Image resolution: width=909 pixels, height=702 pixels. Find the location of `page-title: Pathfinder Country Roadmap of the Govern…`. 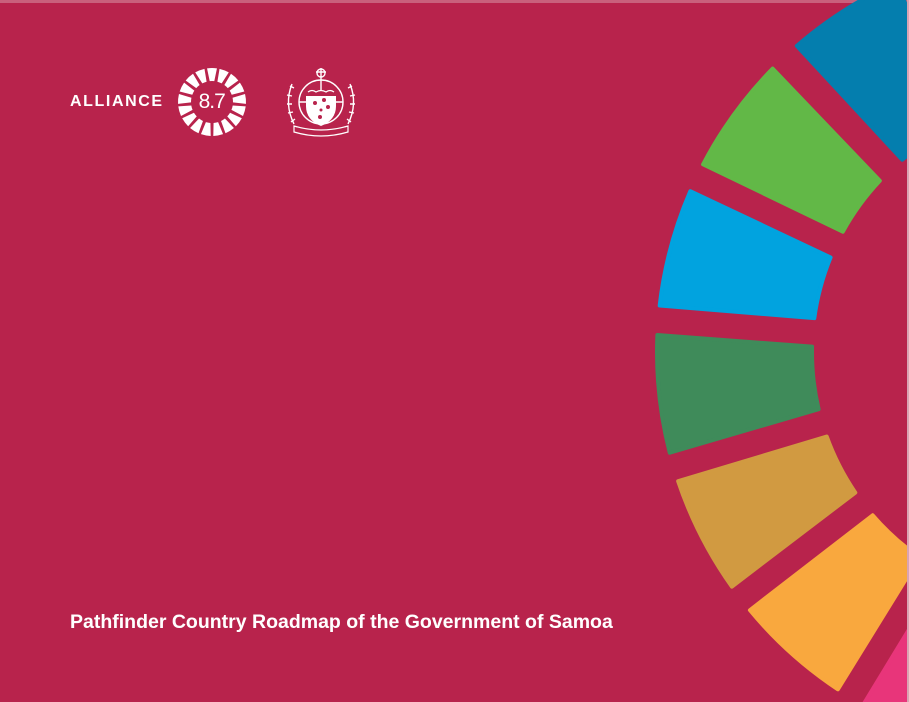

page-title: Pathfinder Country Roadmap of the Govern… is located at coordinates (341, 622).